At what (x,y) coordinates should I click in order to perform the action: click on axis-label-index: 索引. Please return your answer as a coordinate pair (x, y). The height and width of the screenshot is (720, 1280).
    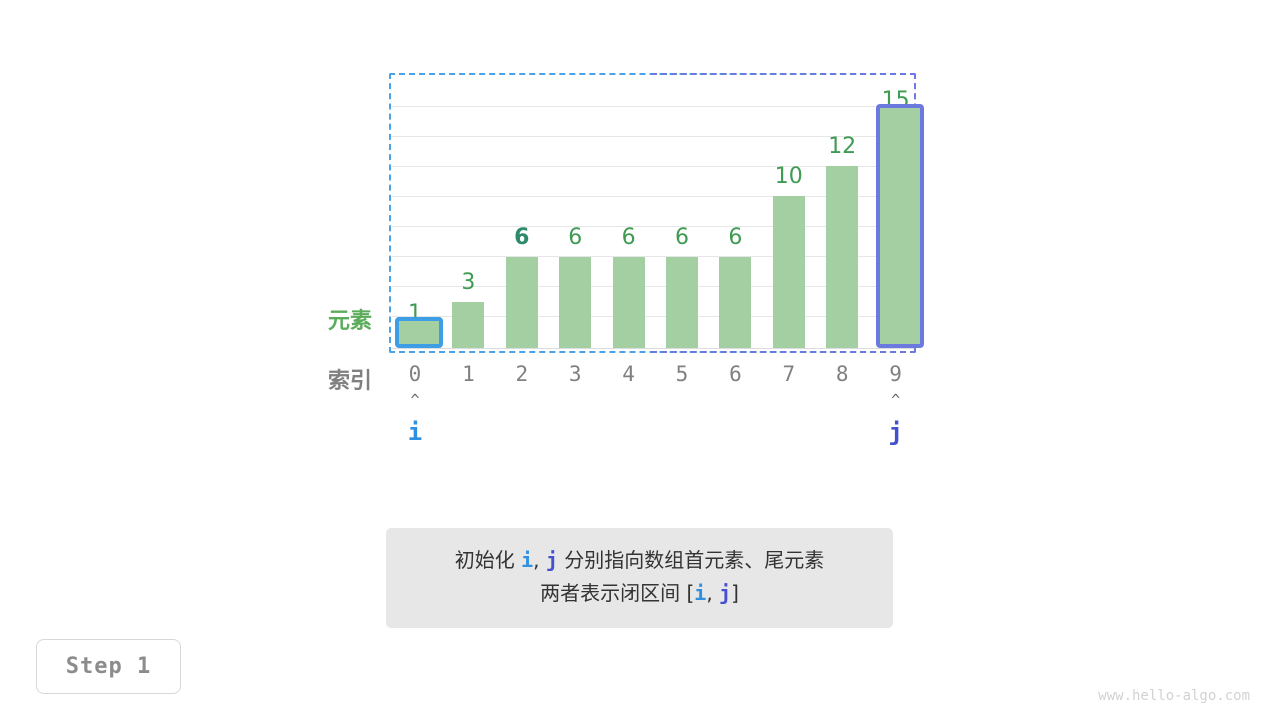
    Looking at the image, I should click on (349, 381).